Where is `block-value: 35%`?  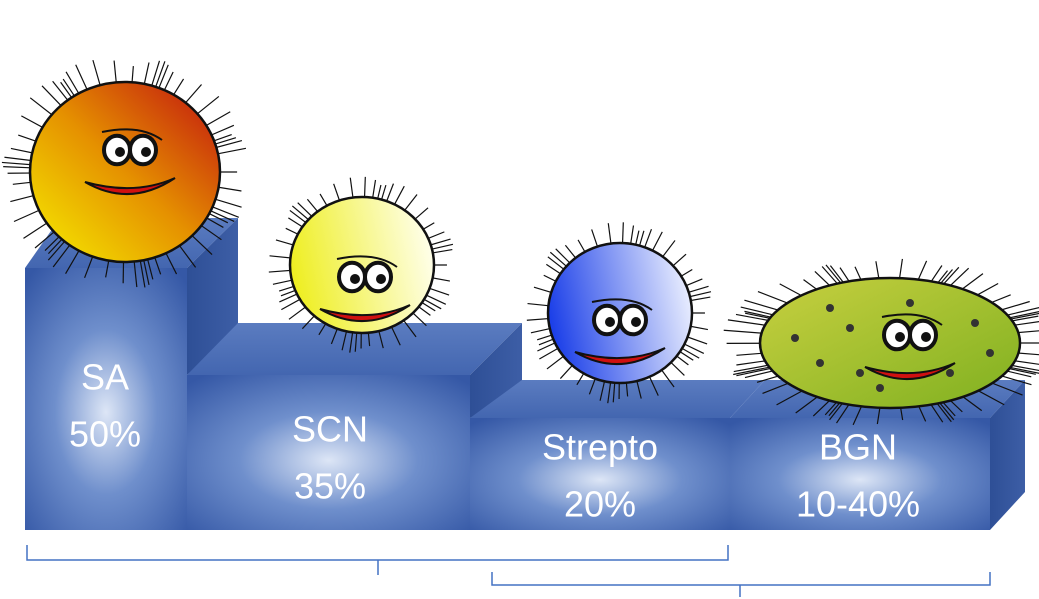
block-value: 35% is located at coordinates (330, 486).